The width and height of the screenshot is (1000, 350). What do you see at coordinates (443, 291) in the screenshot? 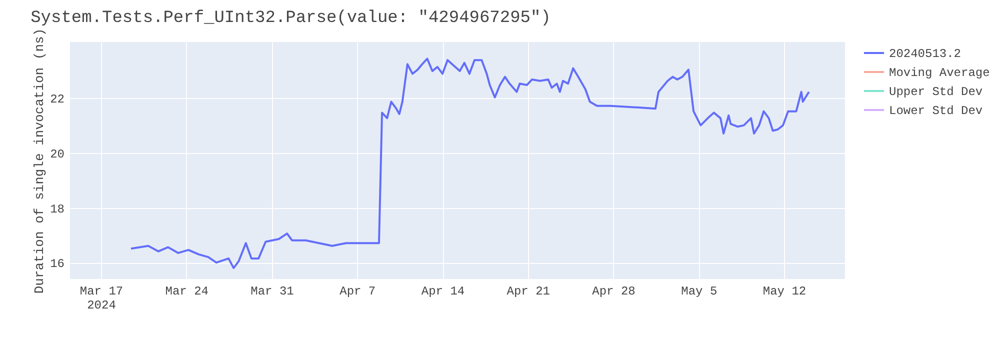
I see `x-tick-label: Apr 14` at bounding box center [443, 291].